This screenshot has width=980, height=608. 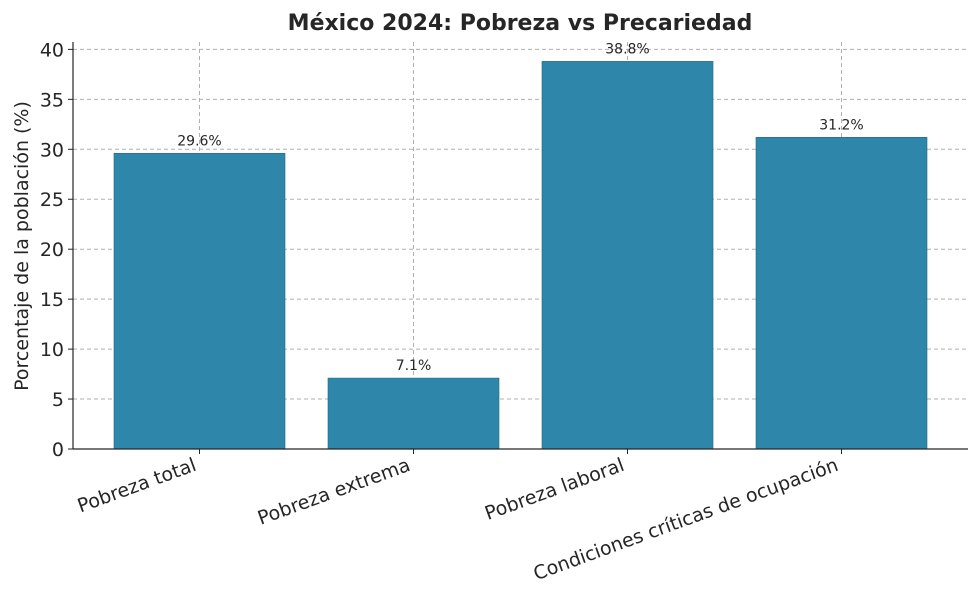 I want to click on data-label: 29.6%, so click(x=199, y=141).